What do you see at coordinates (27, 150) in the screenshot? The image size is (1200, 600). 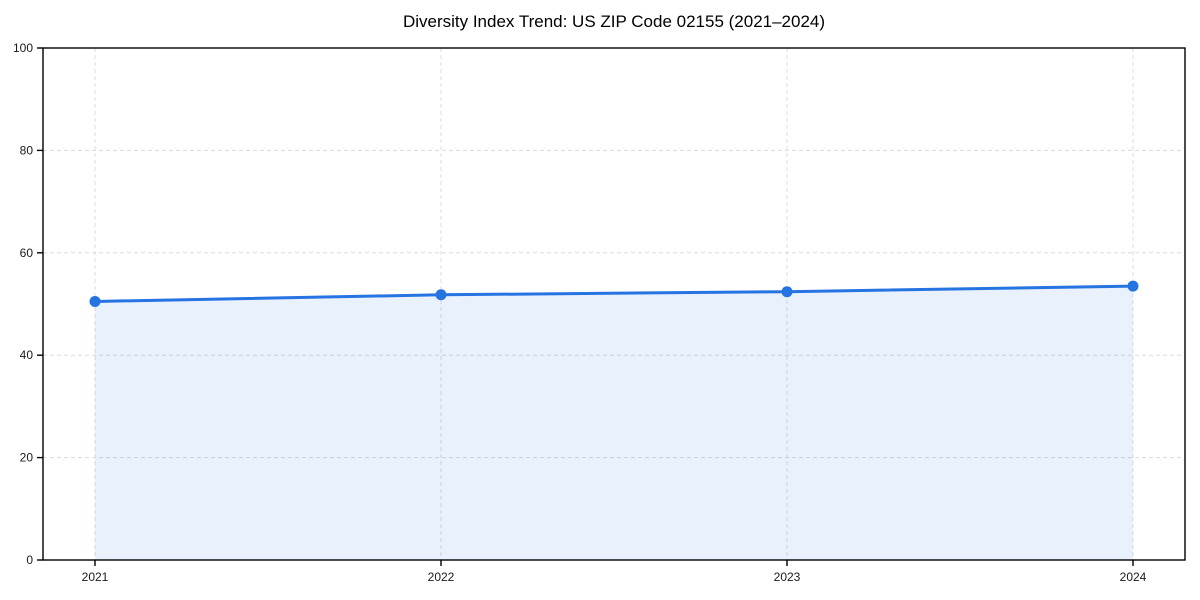 I see `y-tick-label: 80` at bounding box center [27, 150].